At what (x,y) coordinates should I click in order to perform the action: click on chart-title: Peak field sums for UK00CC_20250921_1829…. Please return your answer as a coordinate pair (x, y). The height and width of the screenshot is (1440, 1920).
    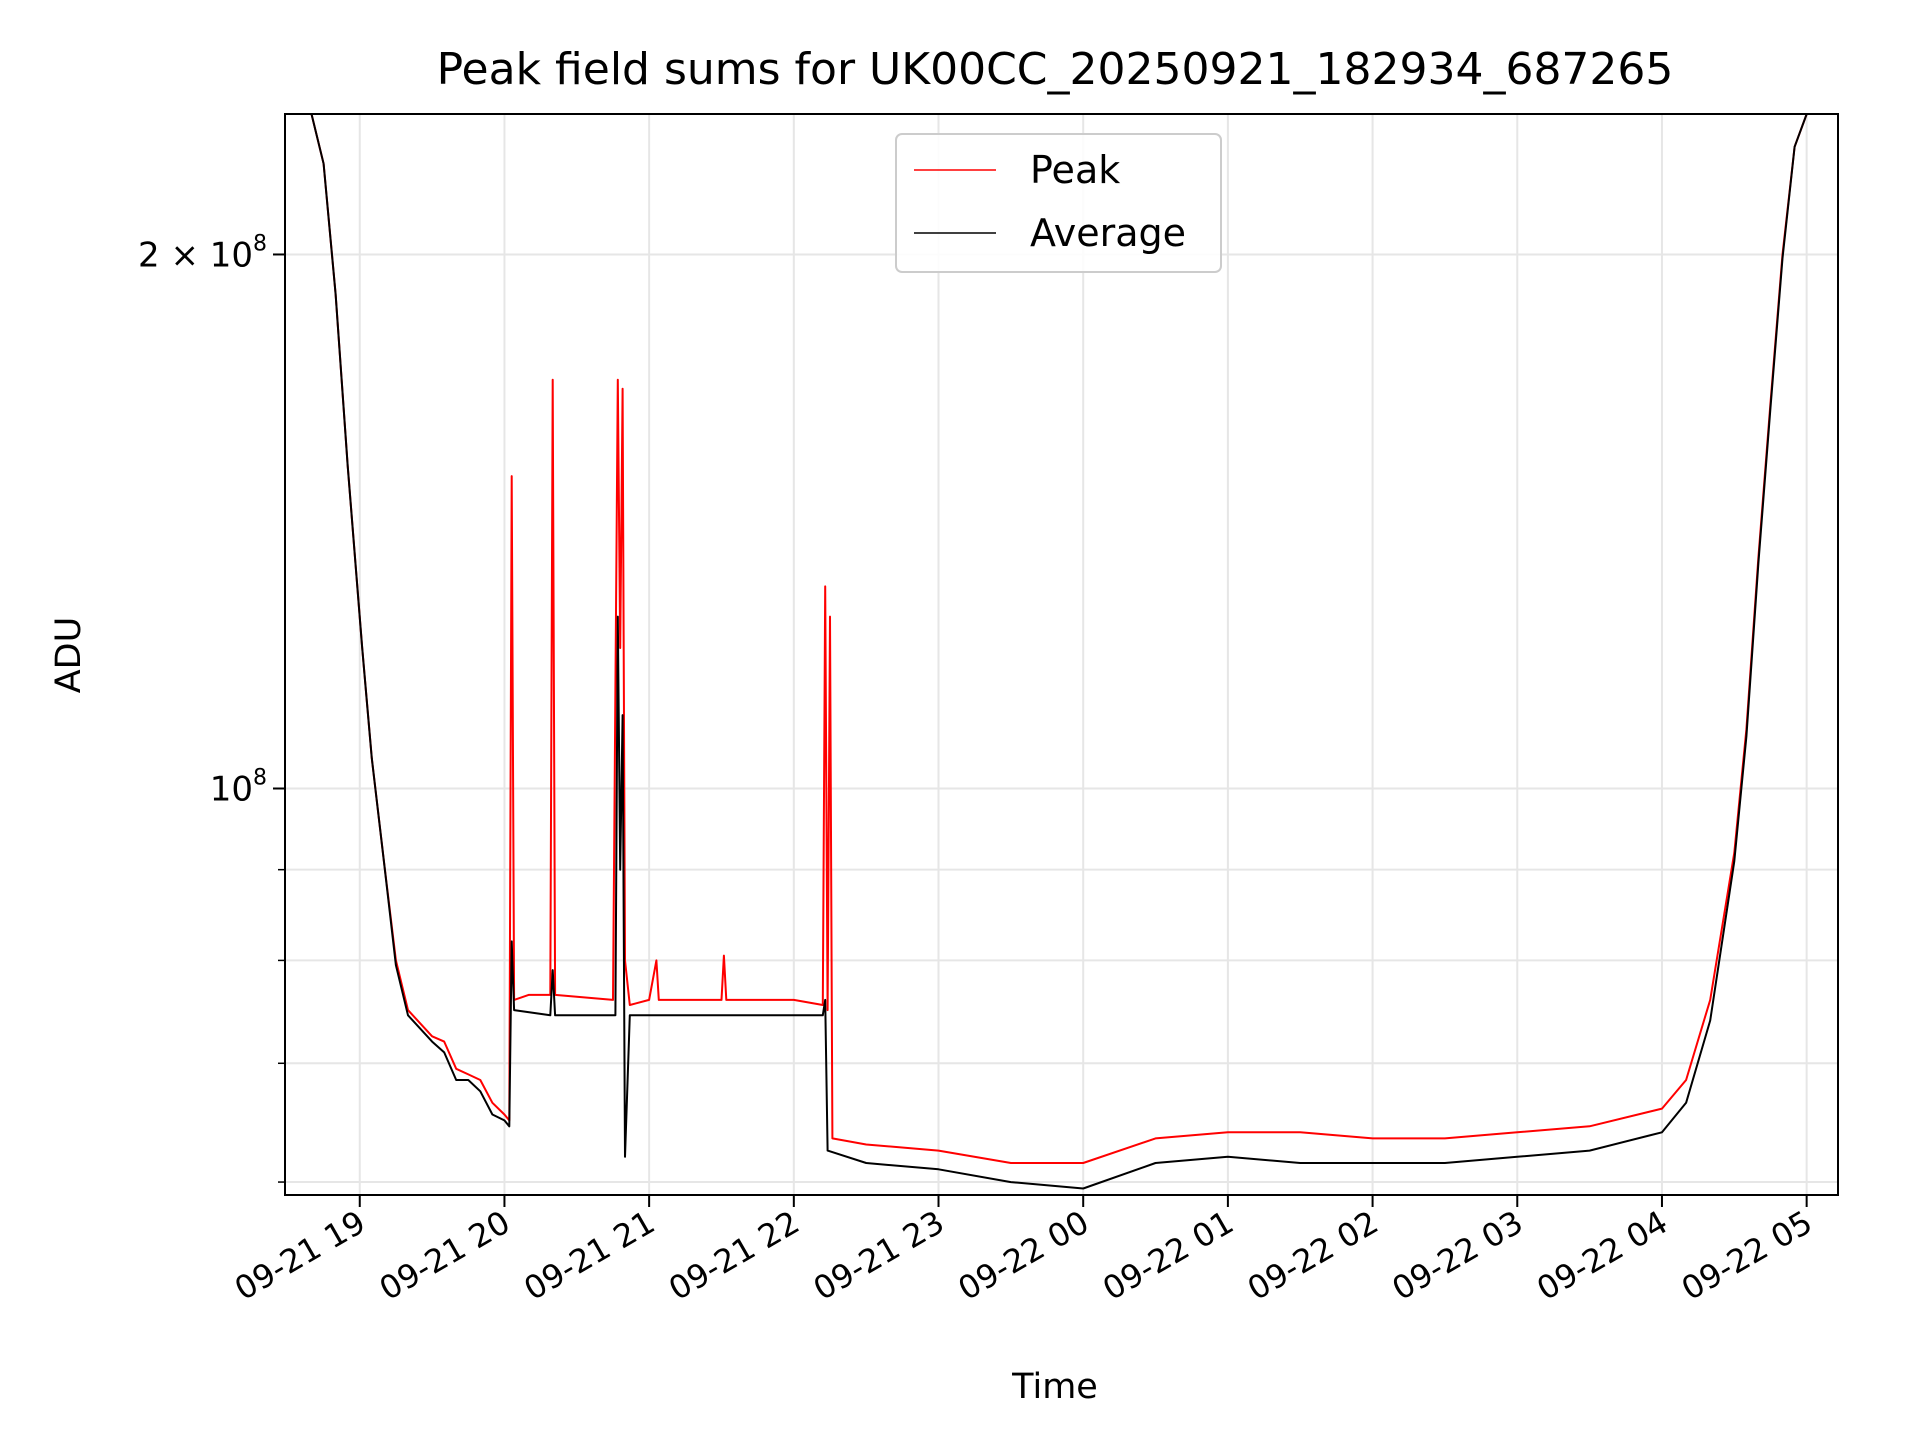
    Looking at the image, I should click on (1055, 69).